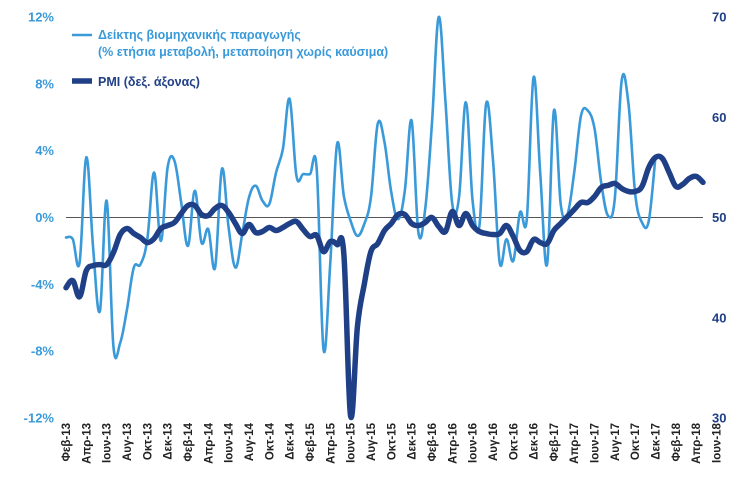 This screenshot has width=747, height=488. Describe the element at coordinates (199, 35) in the screenshot. I see `legend-label-ip-line1: Δείκτης βιομηχανικής παραγωγής` at that location.